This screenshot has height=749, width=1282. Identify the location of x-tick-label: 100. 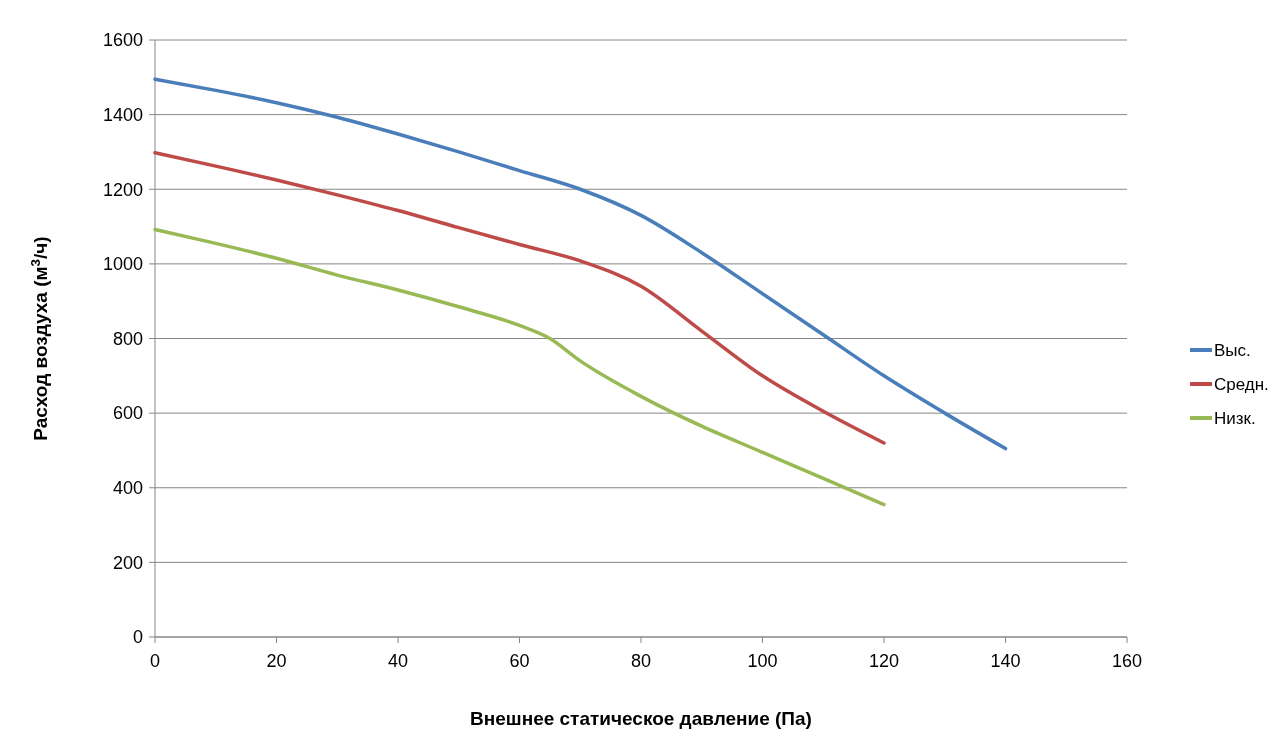
(762, 661).